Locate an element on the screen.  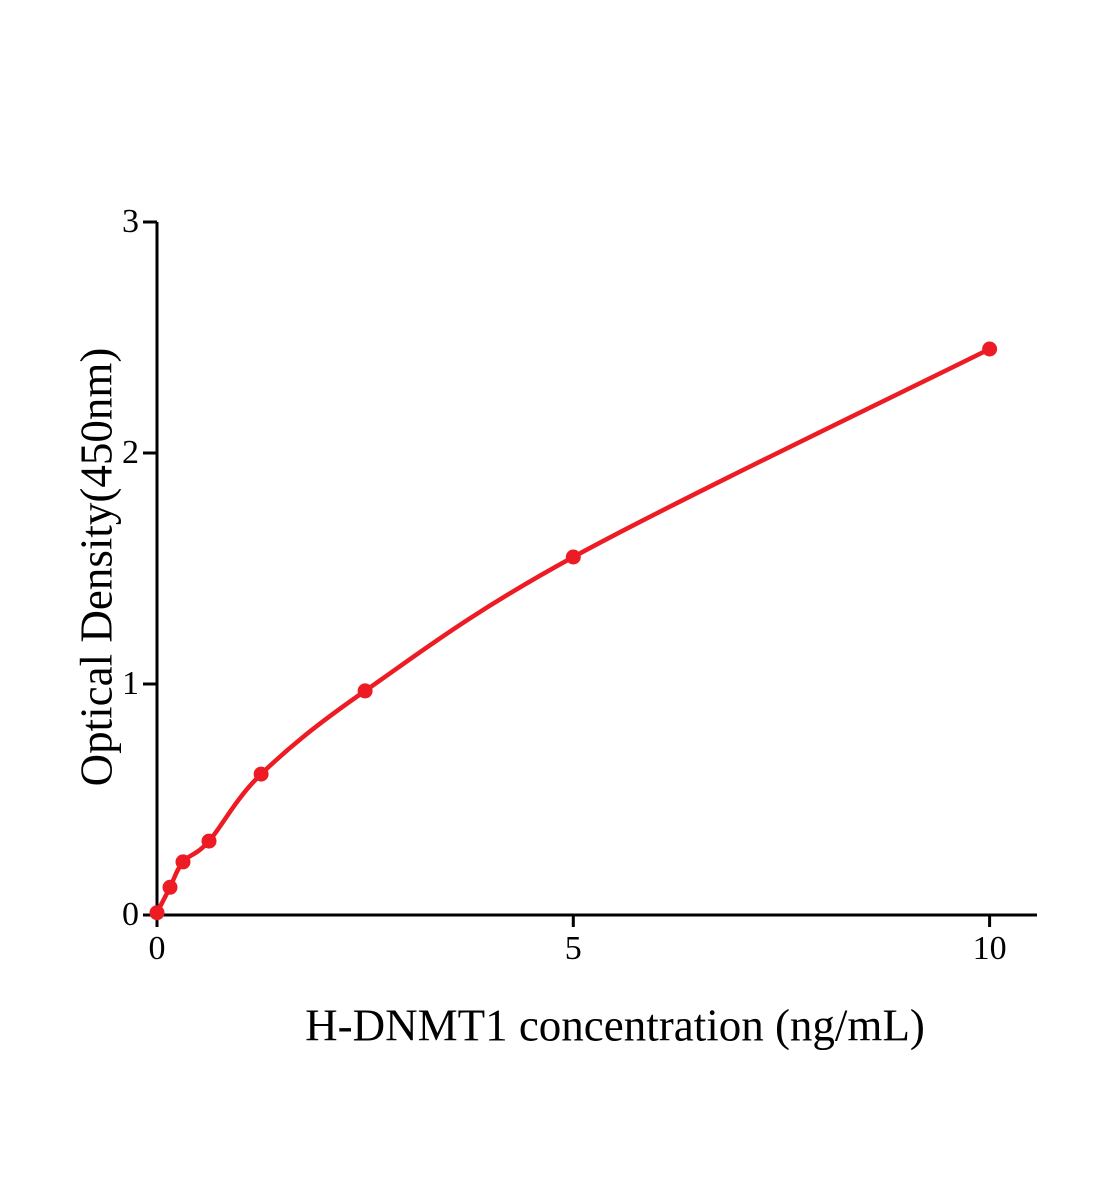
y-tick-label: 0 is located at coordinates (130, 914).